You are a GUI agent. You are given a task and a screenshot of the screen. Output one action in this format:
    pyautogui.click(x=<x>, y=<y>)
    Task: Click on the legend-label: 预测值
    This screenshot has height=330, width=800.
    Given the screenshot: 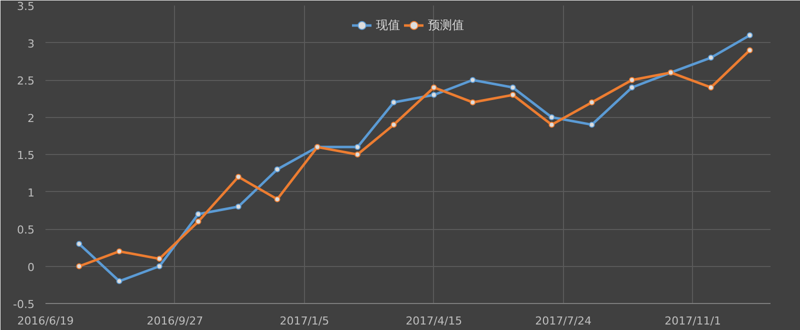 What is the action you would take?
    pyautogui.click(x=446, y=25)
    